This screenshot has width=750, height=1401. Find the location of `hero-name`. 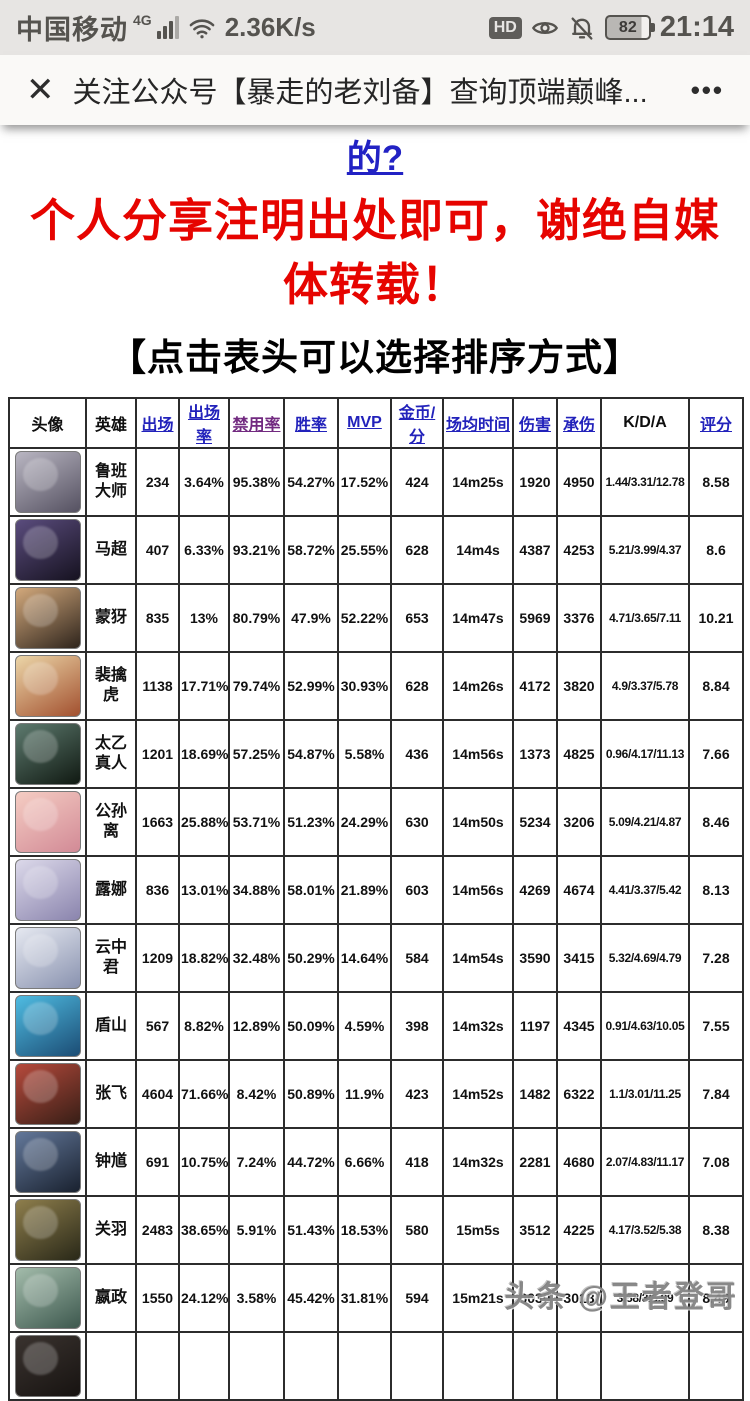

hero-name is located at coordinates (111, 1365).